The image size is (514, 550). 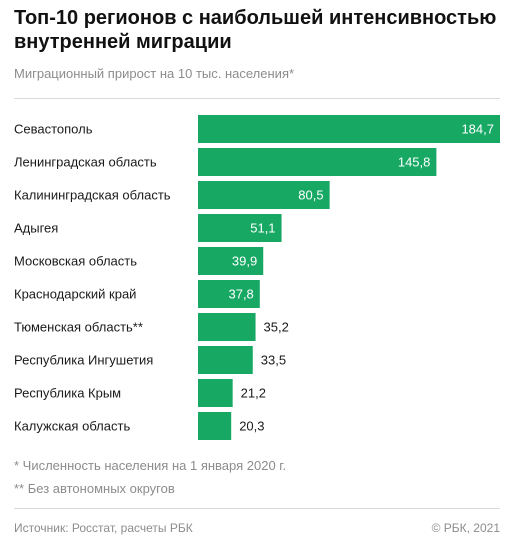 I want to click on footnote-autonomous: ** Без автономных округов, so click(x=94, y=488).